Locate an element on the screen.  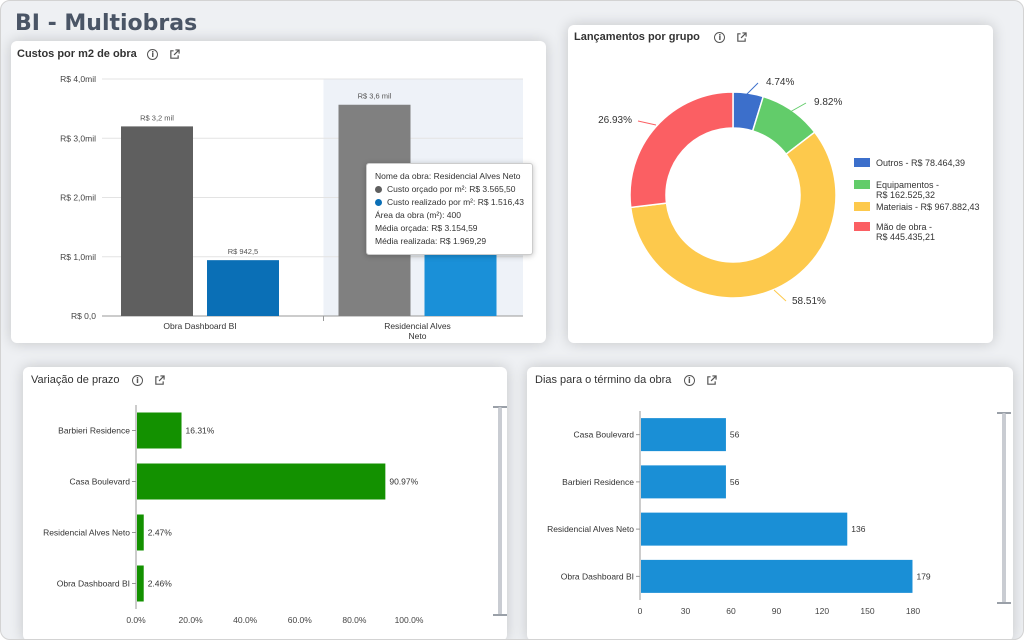
x-tick-label: 80.0% is located at coordinates (354, 620).